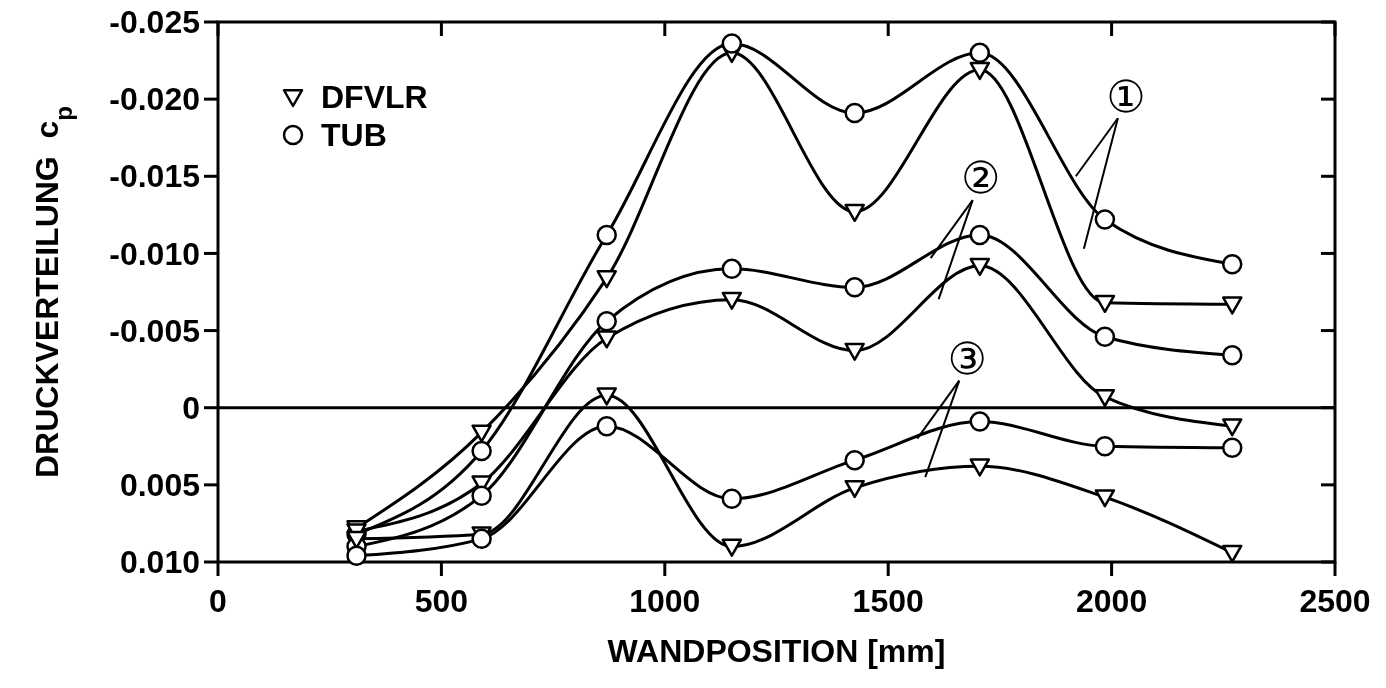  Describe the element at coordinates (374, 97) in the screenshot. I see `legend-label: DFVLR` at that location.